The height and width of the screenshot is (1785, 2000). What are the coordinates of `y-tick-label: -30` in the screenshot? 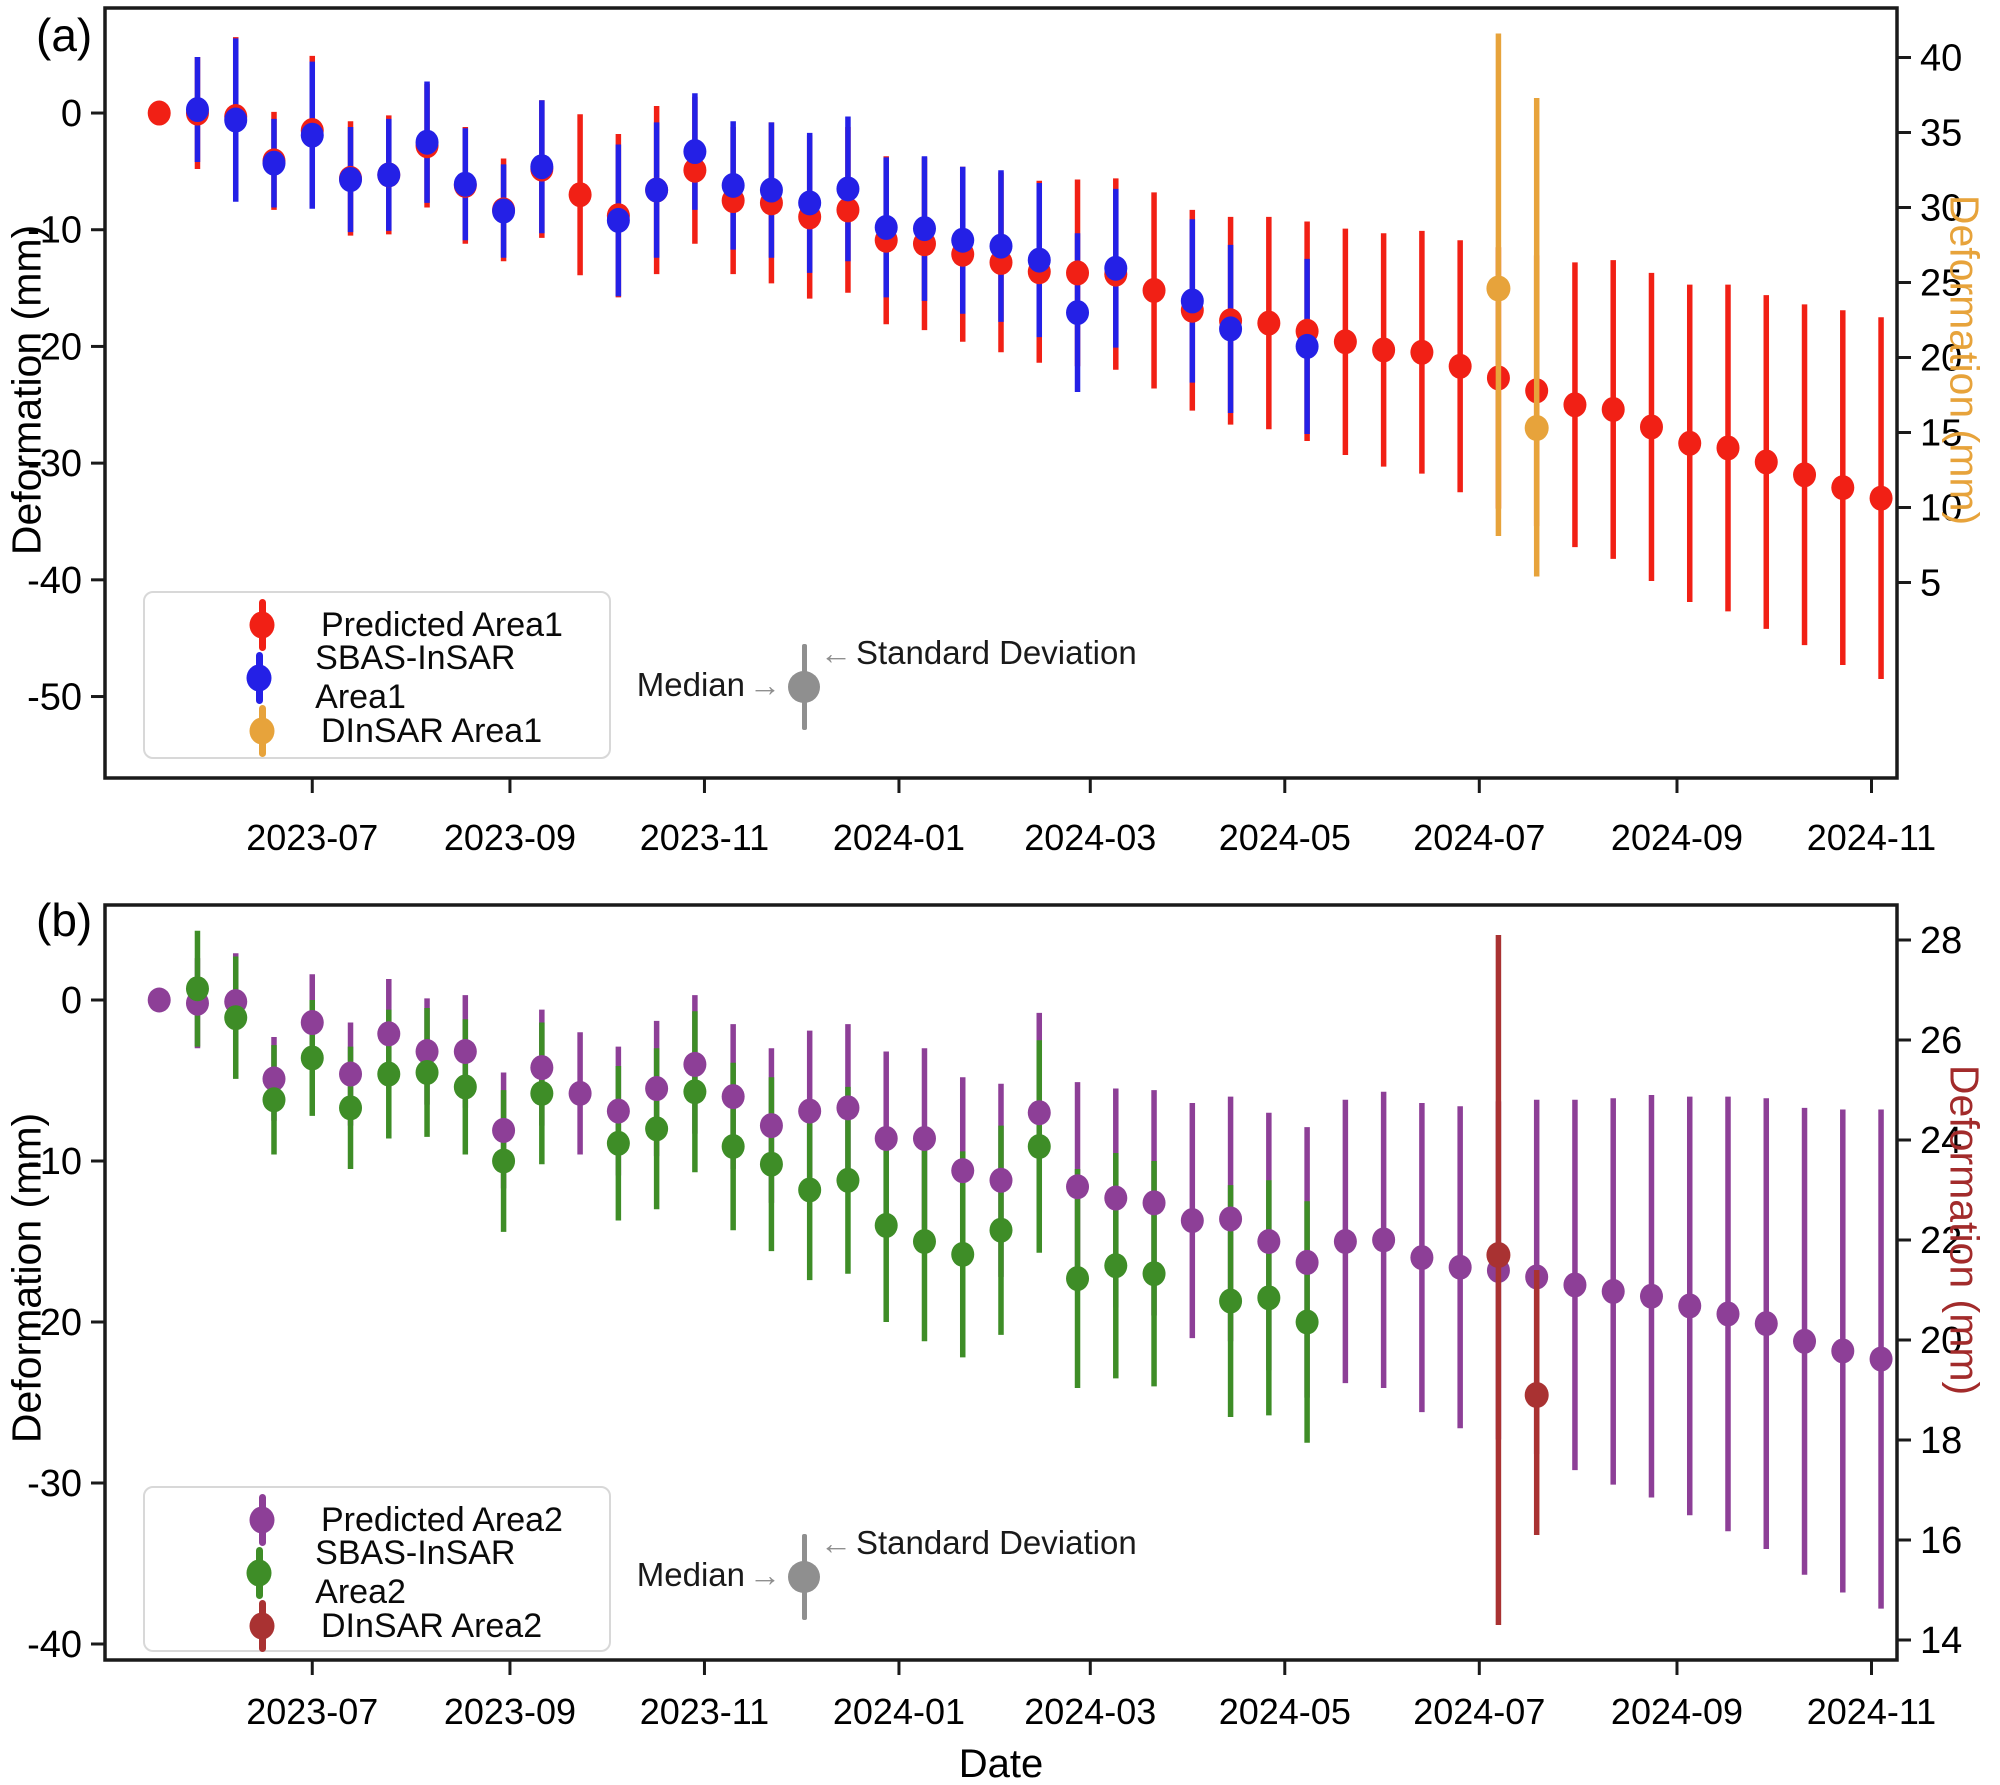 It's located at (54, 1484).